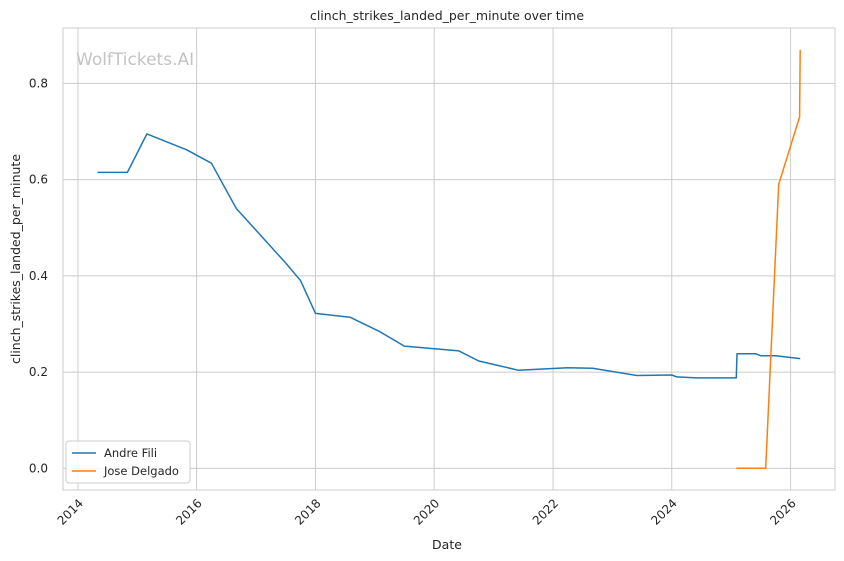 This screenshot has height=561, width=844. What do you see at coordinates (15, 259) in the screenshot?
I see `y-axis-label: clinch_strikes_landed_per_minute` at bounding box center [15, 259].